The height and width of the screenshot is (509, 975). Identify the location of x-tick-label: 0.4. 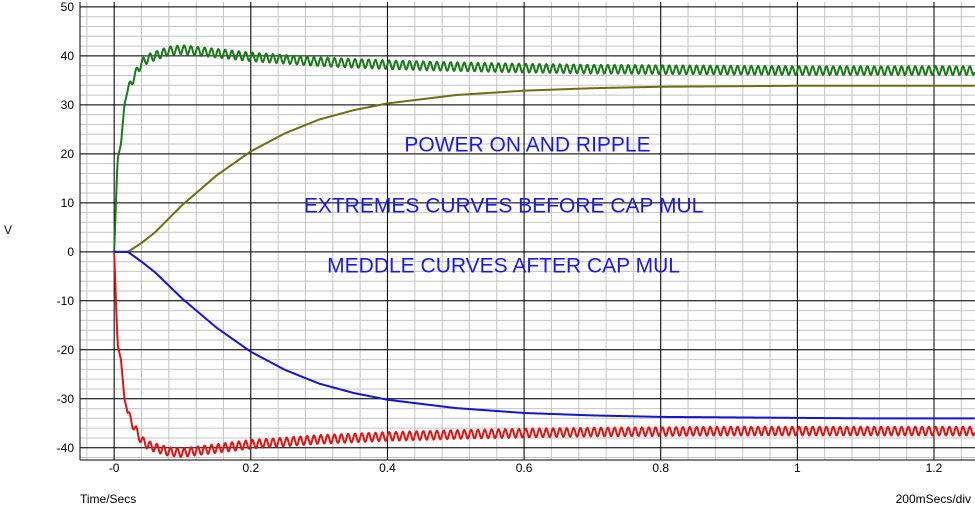
(387, 468).